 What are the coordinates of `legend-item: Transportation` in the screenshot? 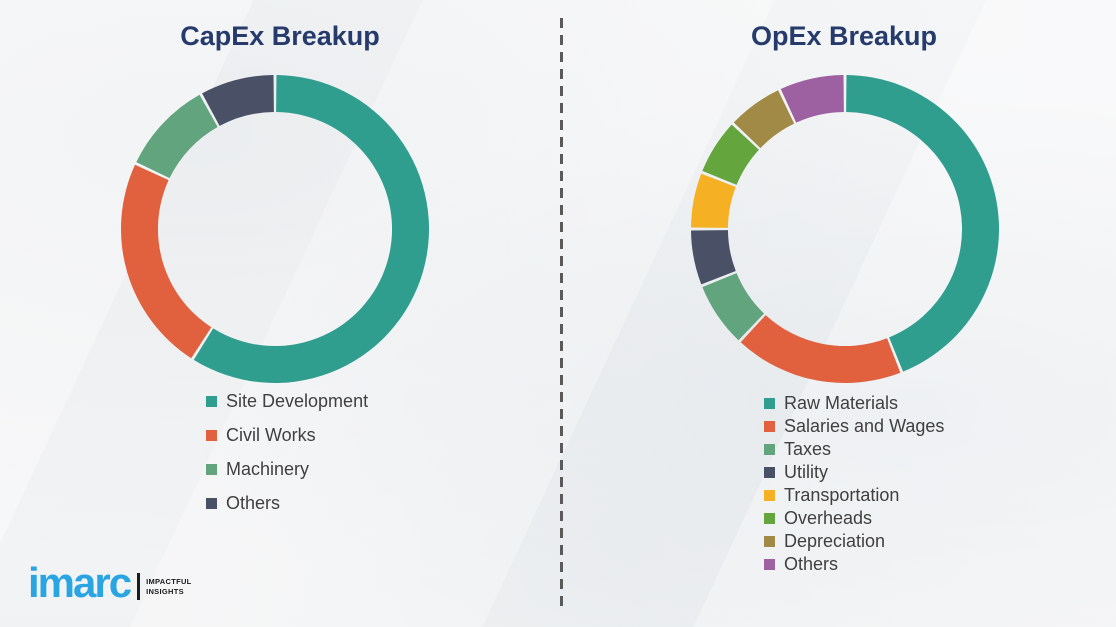 It's located at (854, 495).